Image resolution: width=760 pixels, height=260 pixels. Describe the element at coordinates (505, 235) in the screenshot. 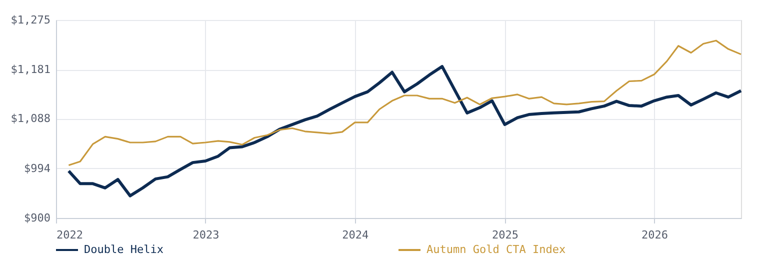

I see `x-tick-label: 2025` at that location.